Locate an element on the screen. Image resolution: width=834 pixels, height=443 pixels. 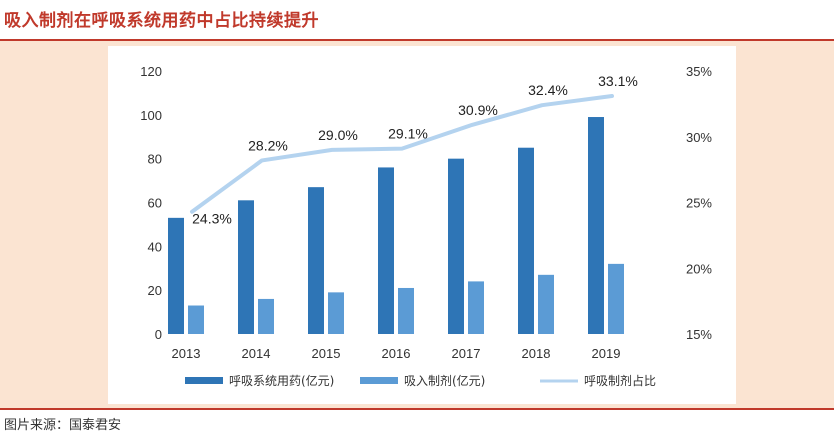
y2-tick-label: 25% is located at coordinates (699, 203).